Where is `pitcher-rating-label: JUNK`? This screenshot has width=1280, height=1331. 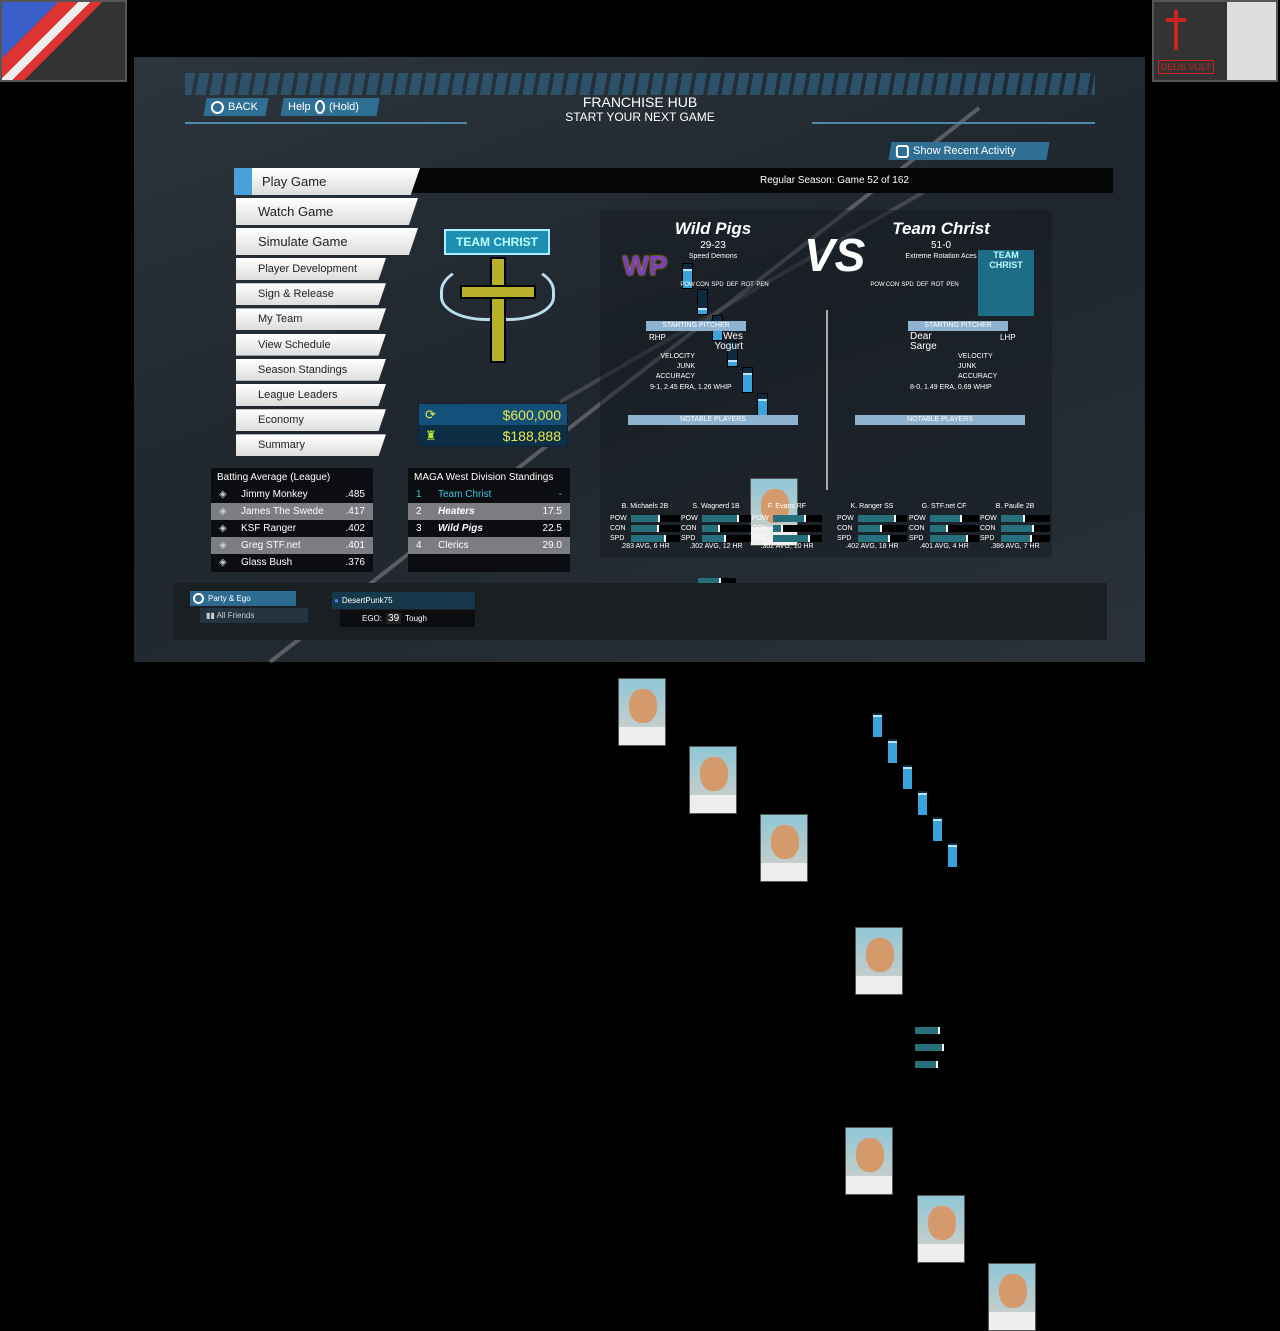 pitcher-rating-label: JUNK is located at coordinates (685, 366).